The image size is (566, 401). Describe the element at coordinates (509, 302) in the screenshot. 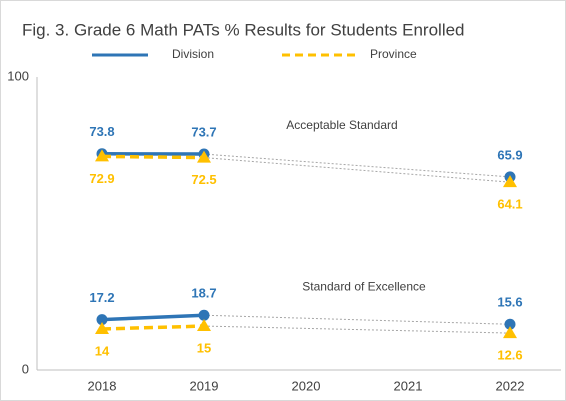

I see `data-label: 15.6` at that location.